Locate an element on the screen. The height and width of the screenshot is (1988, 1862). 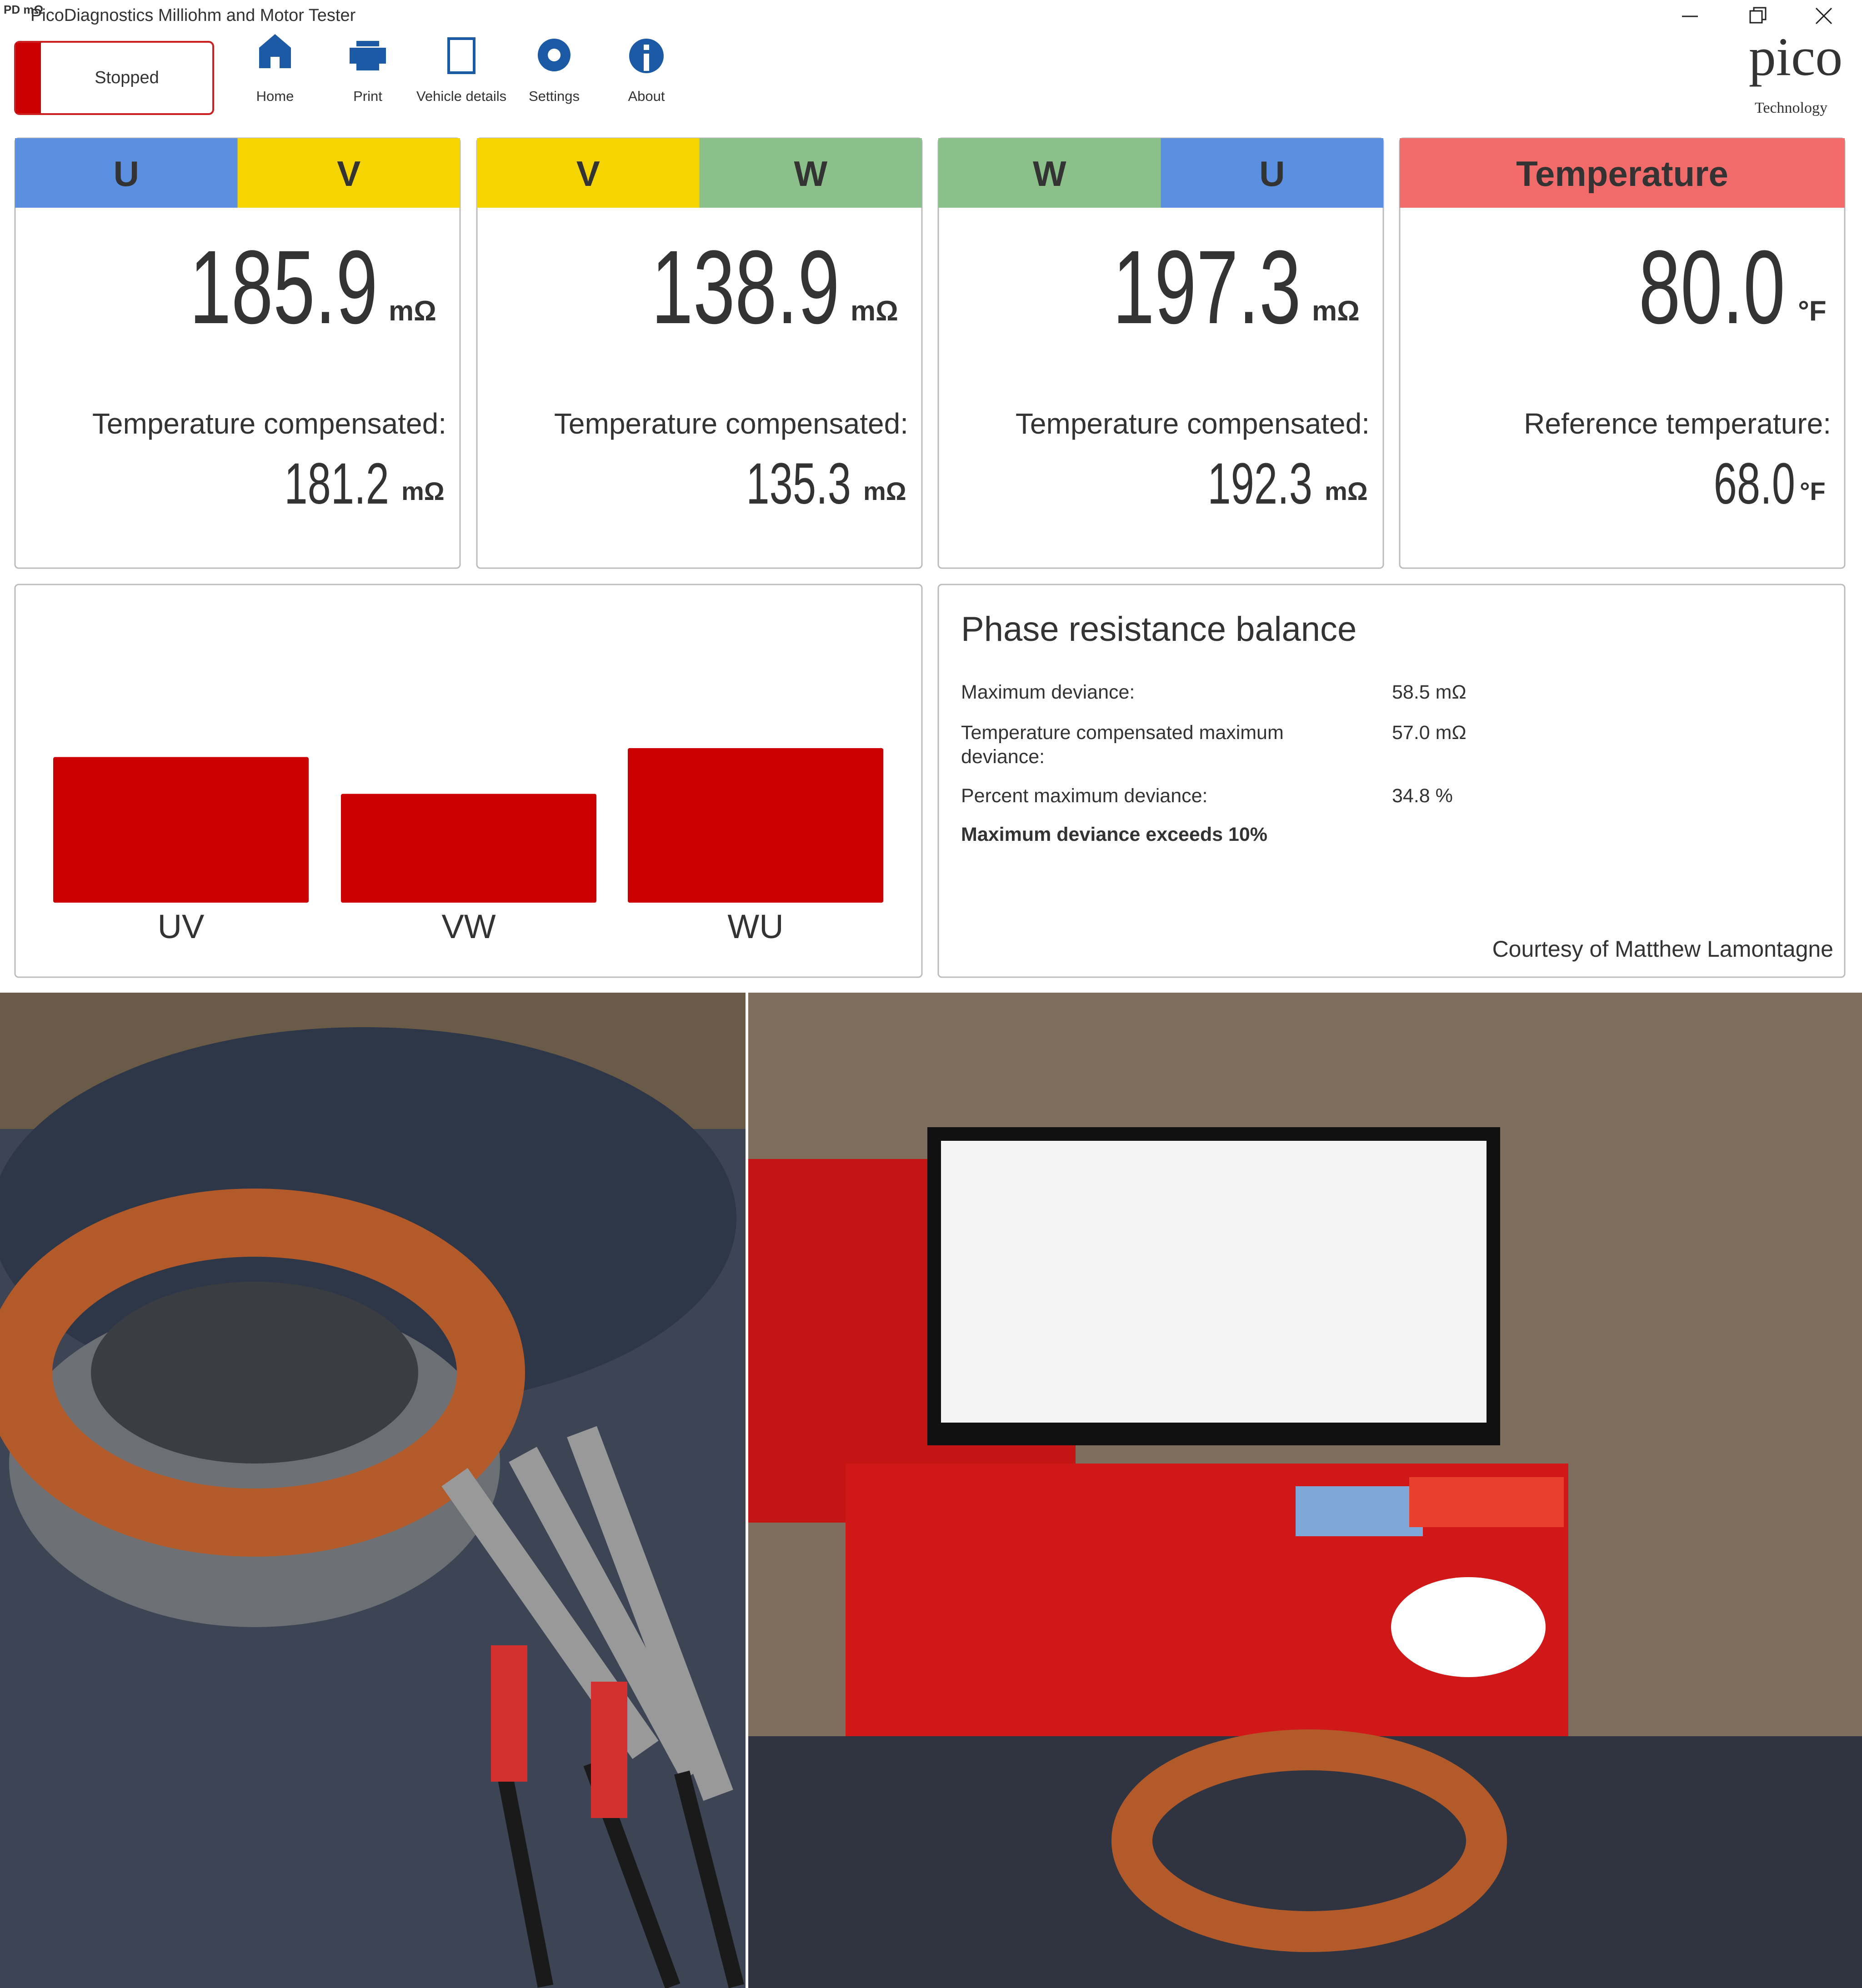
toolbar-label: Vehicle details is located at coordinates (461, 96).